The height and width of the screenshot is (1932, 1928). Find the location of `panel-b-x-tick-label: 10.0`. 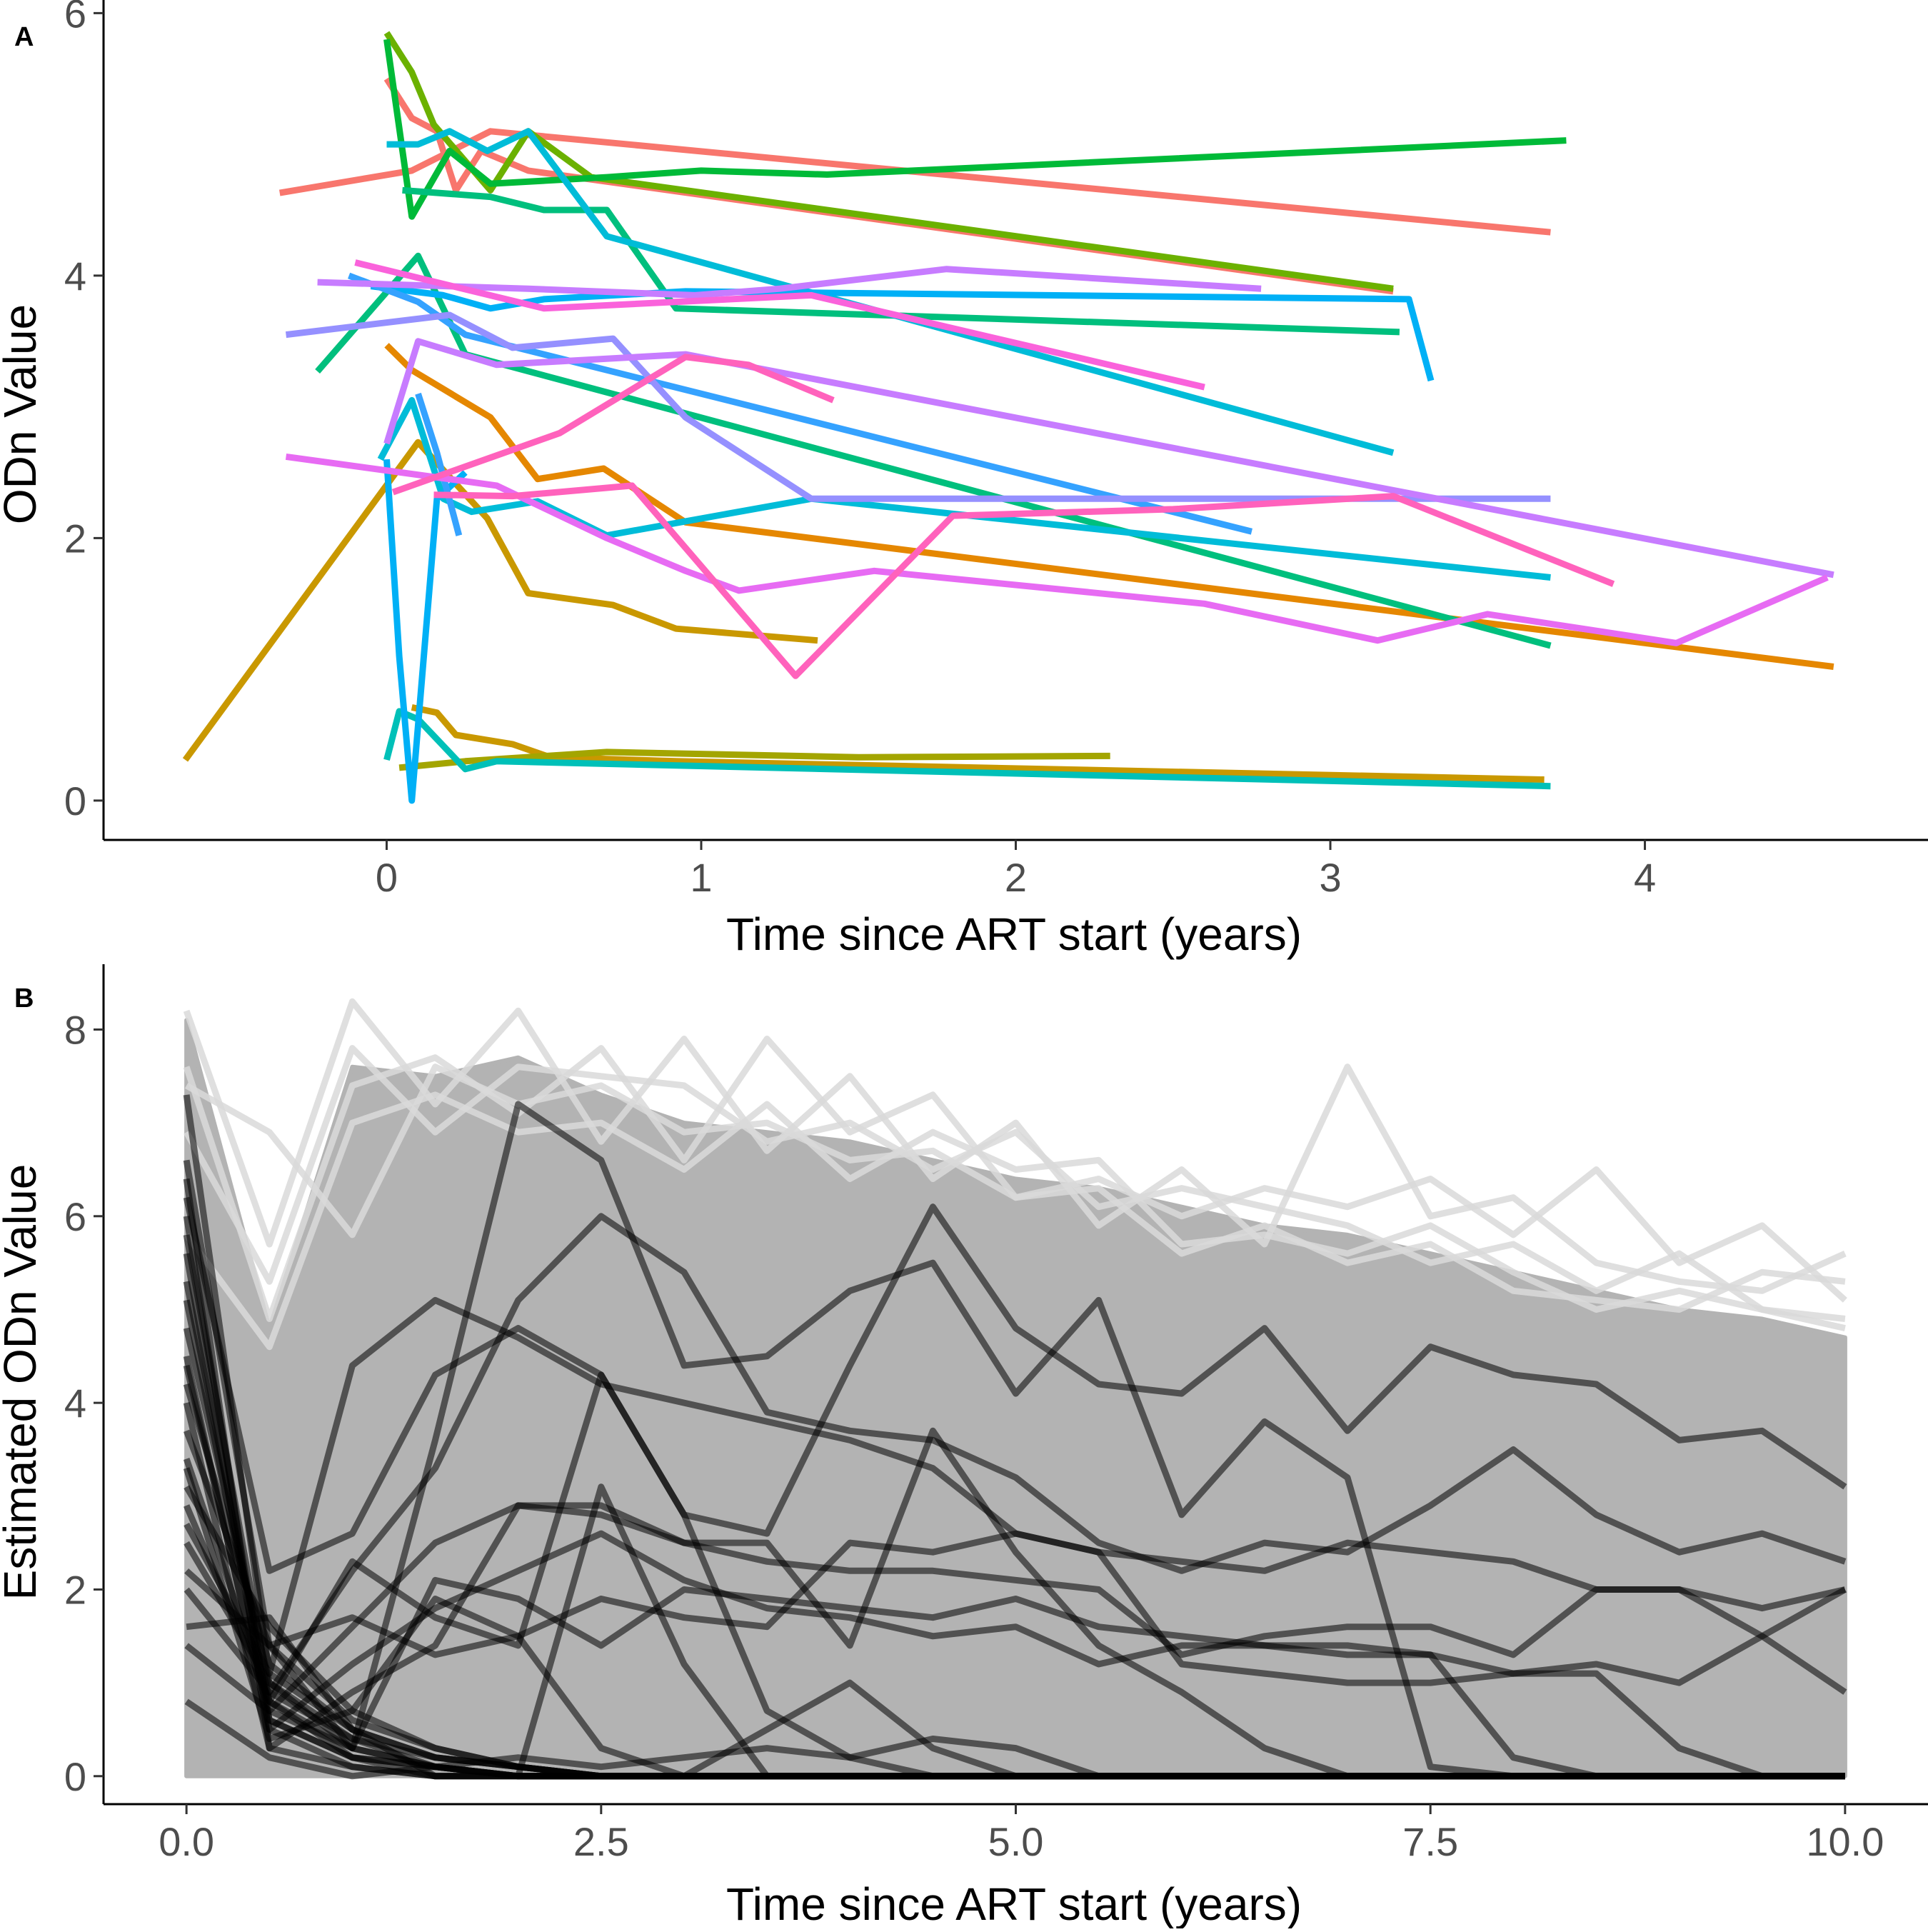

panel-b-x-tick-label: 10.0 is located at coordinates (1845, 1841).